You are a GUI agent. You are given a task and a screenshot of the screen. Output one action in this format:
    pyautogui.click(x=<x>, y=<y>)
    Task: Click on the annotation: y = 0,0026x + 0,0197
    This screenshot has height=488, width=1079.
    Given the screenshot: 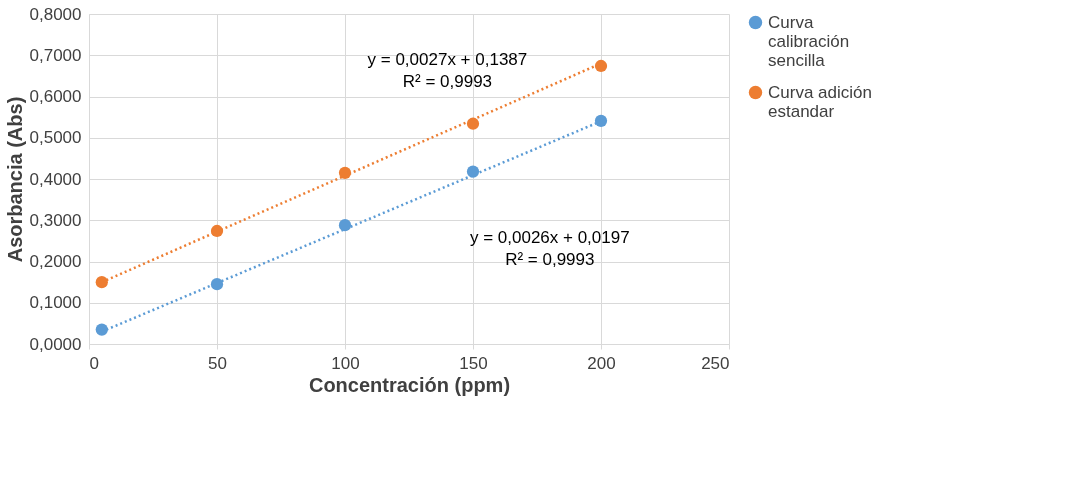 What is the action you would take?
    pyautogui.click(x=549, y=238)
    